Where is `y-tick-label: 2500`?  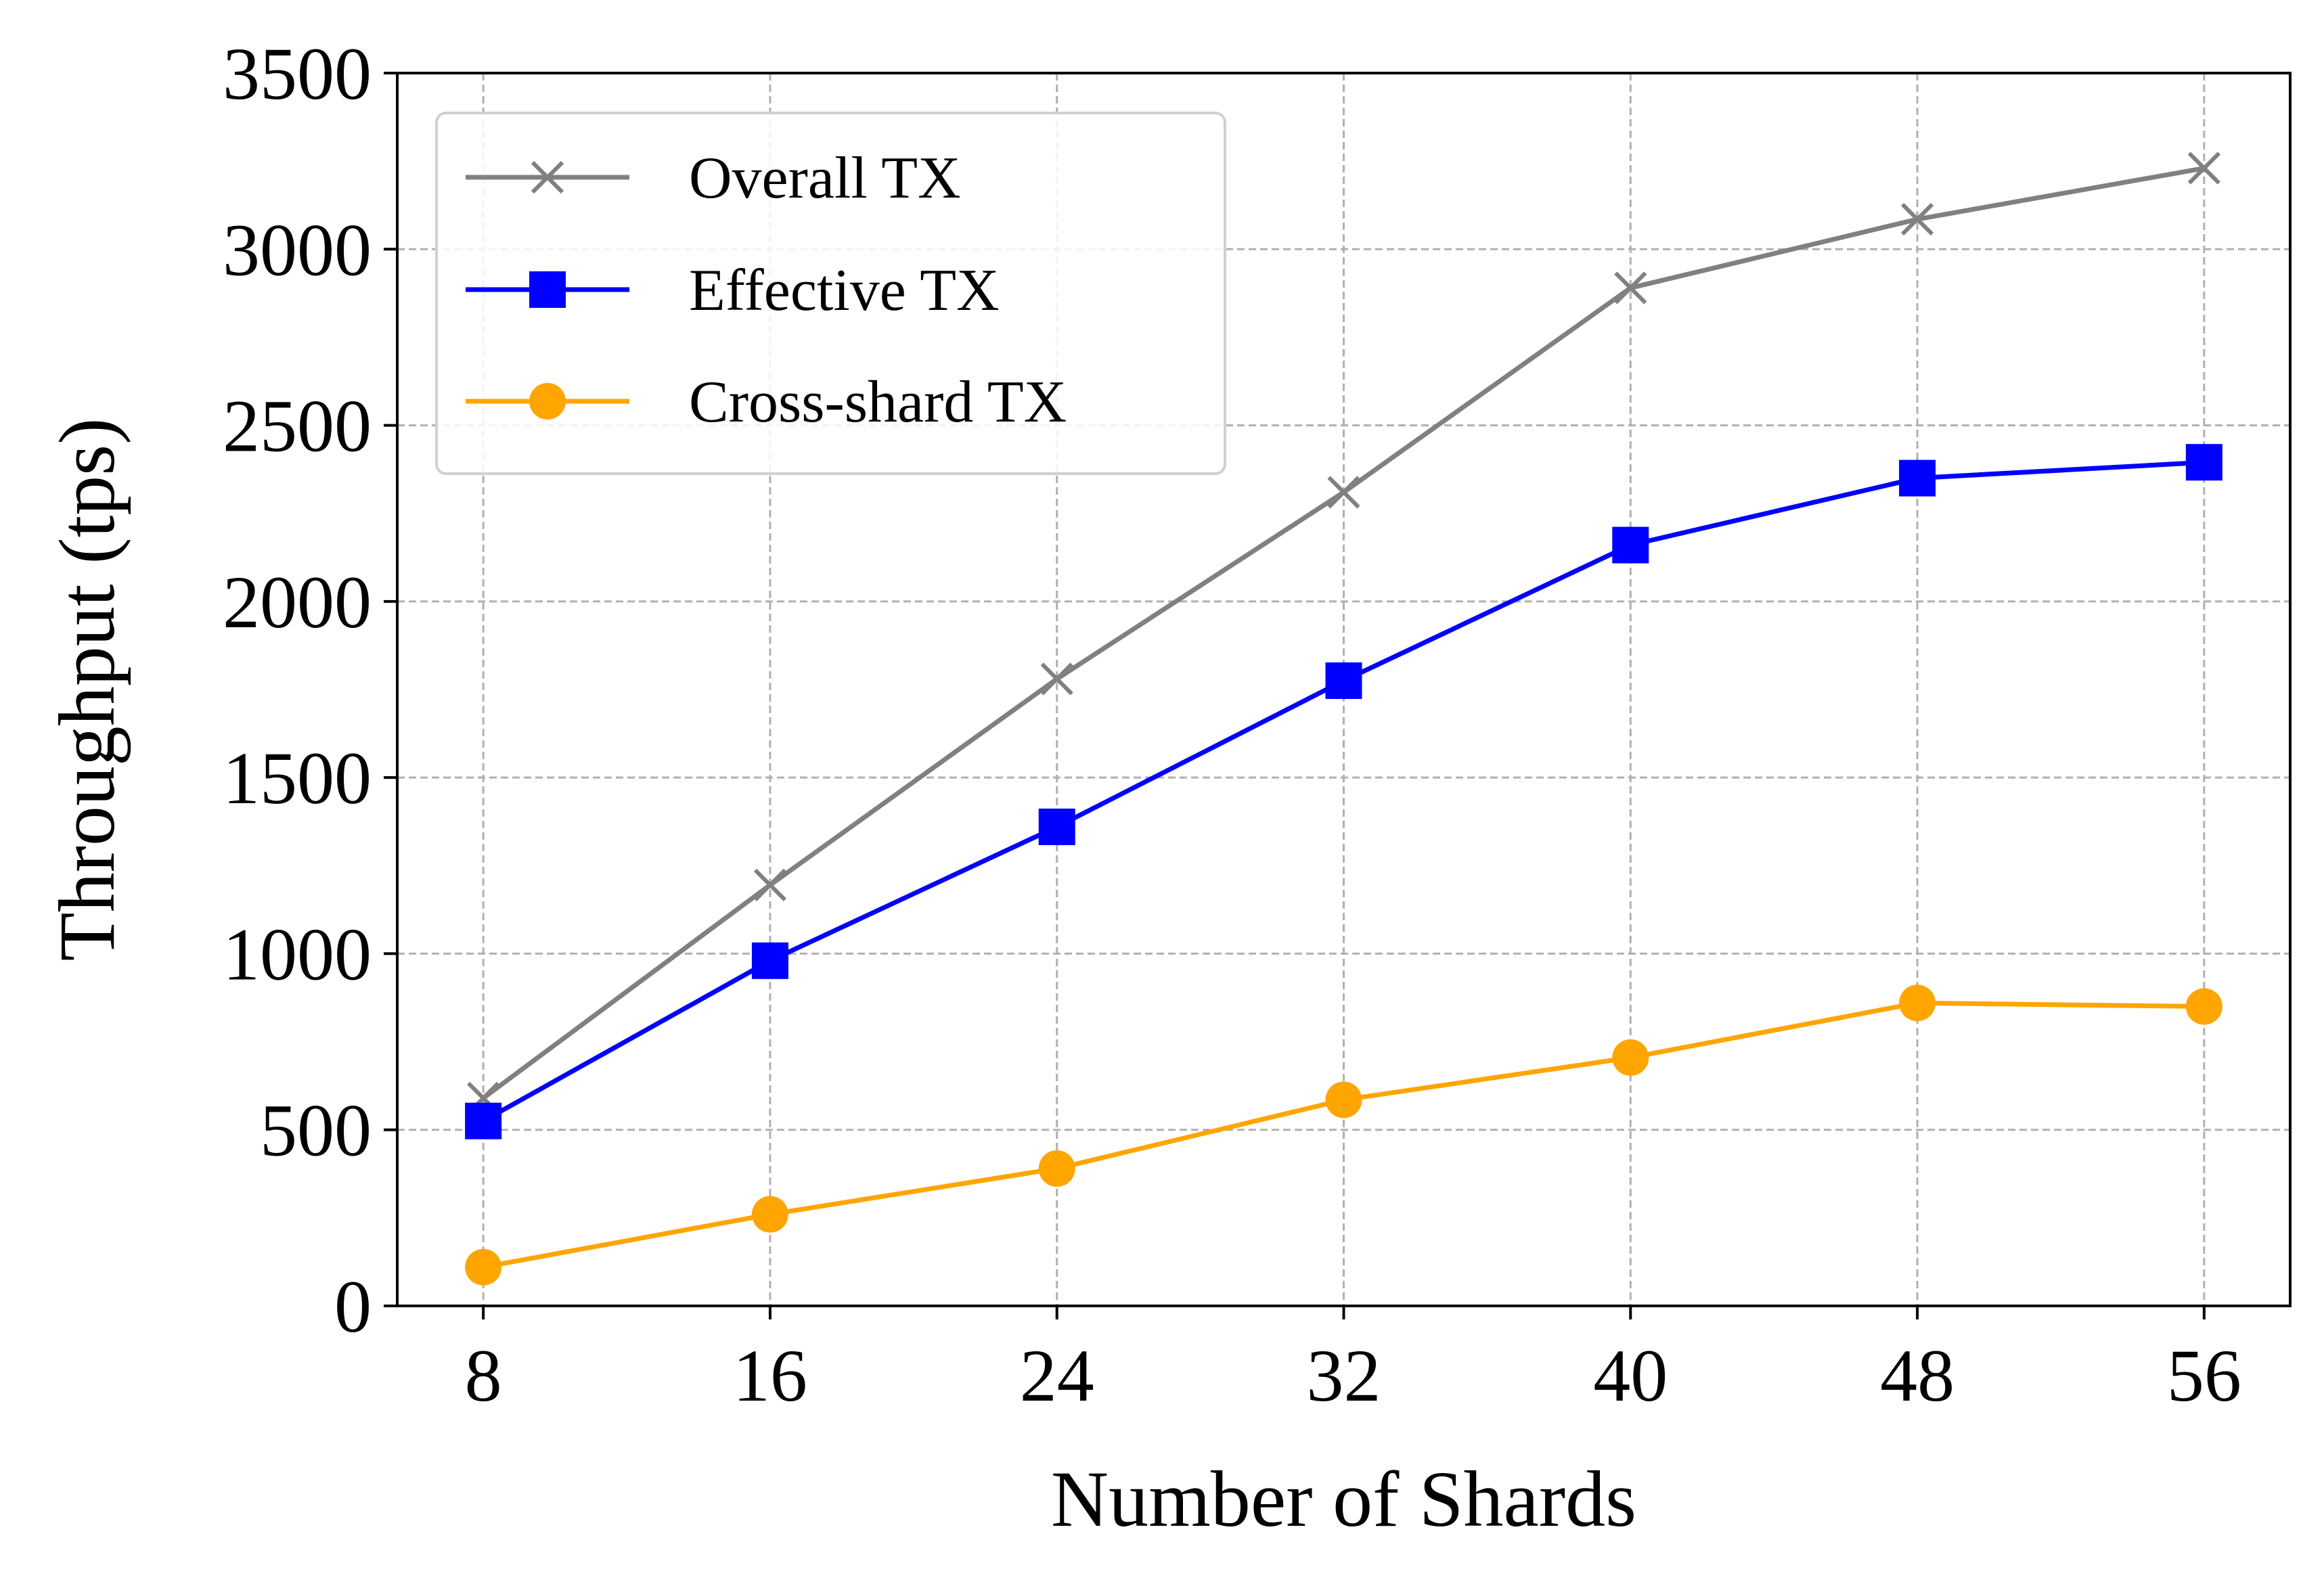 y-tick-label: 2500 is located at coordinates (297, 426).